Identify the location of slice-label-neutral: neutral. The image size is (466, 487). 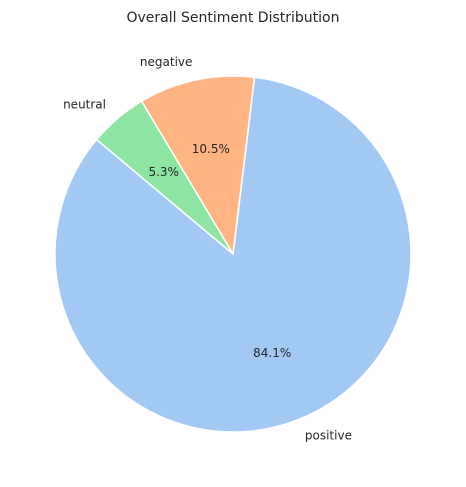
(84, 105).